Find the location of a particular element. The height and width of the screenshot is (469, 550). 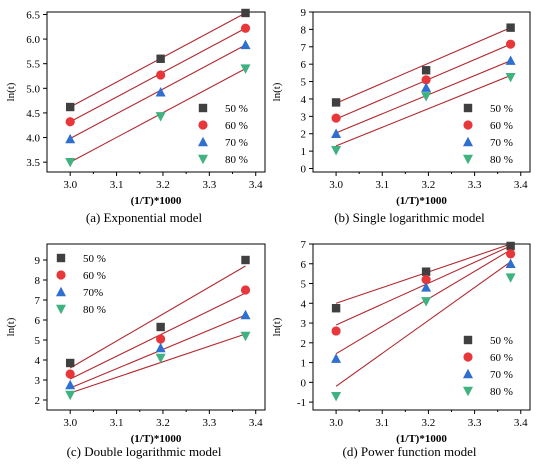

marker-c1-sleg2-p0 is located at coordinates (468, 141).